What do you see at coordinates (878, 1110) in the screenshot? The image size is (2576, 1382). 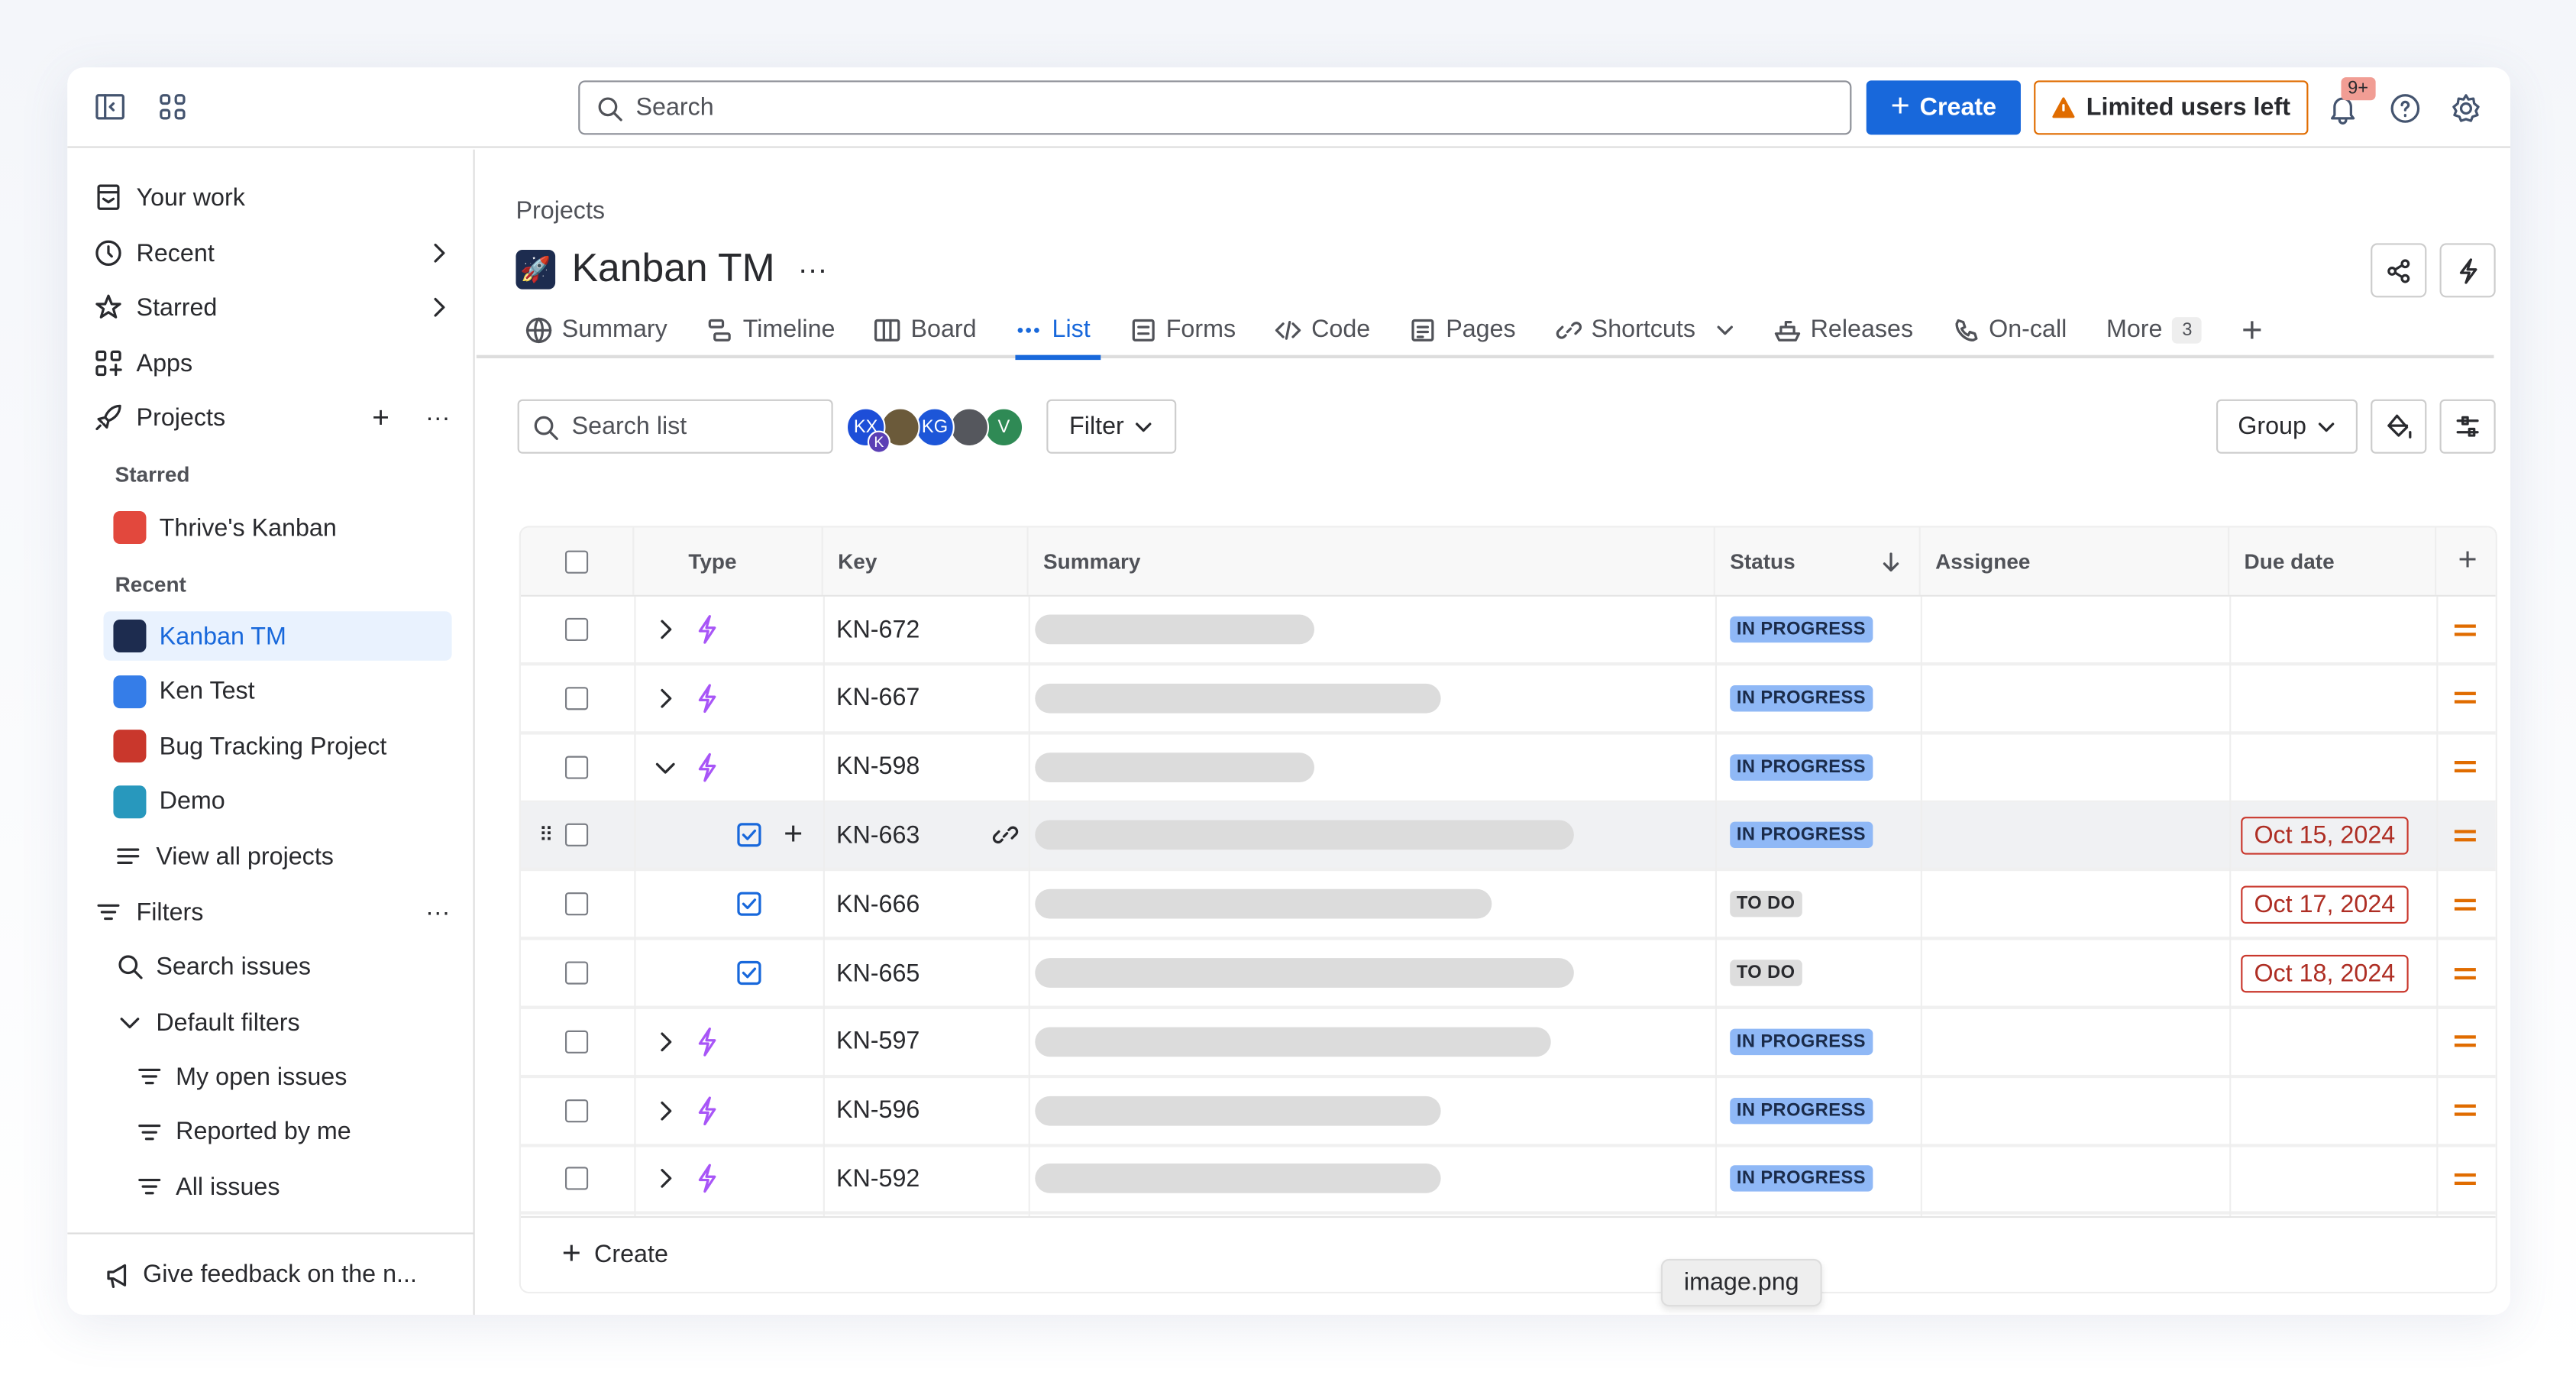 I see `issue-key: KN-596` at bounding box center [878, 1110].